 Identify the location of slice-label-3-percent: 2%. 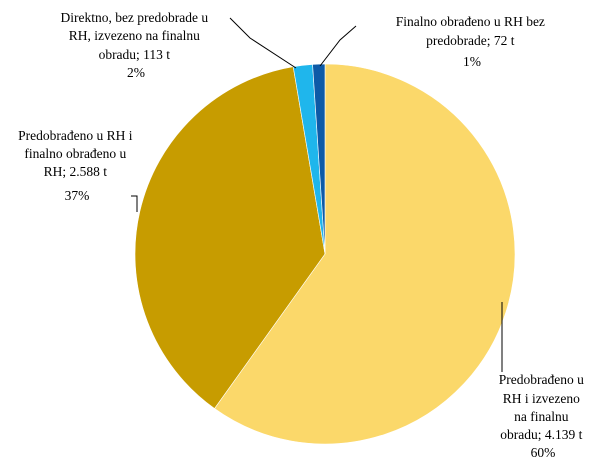
(136, 72).